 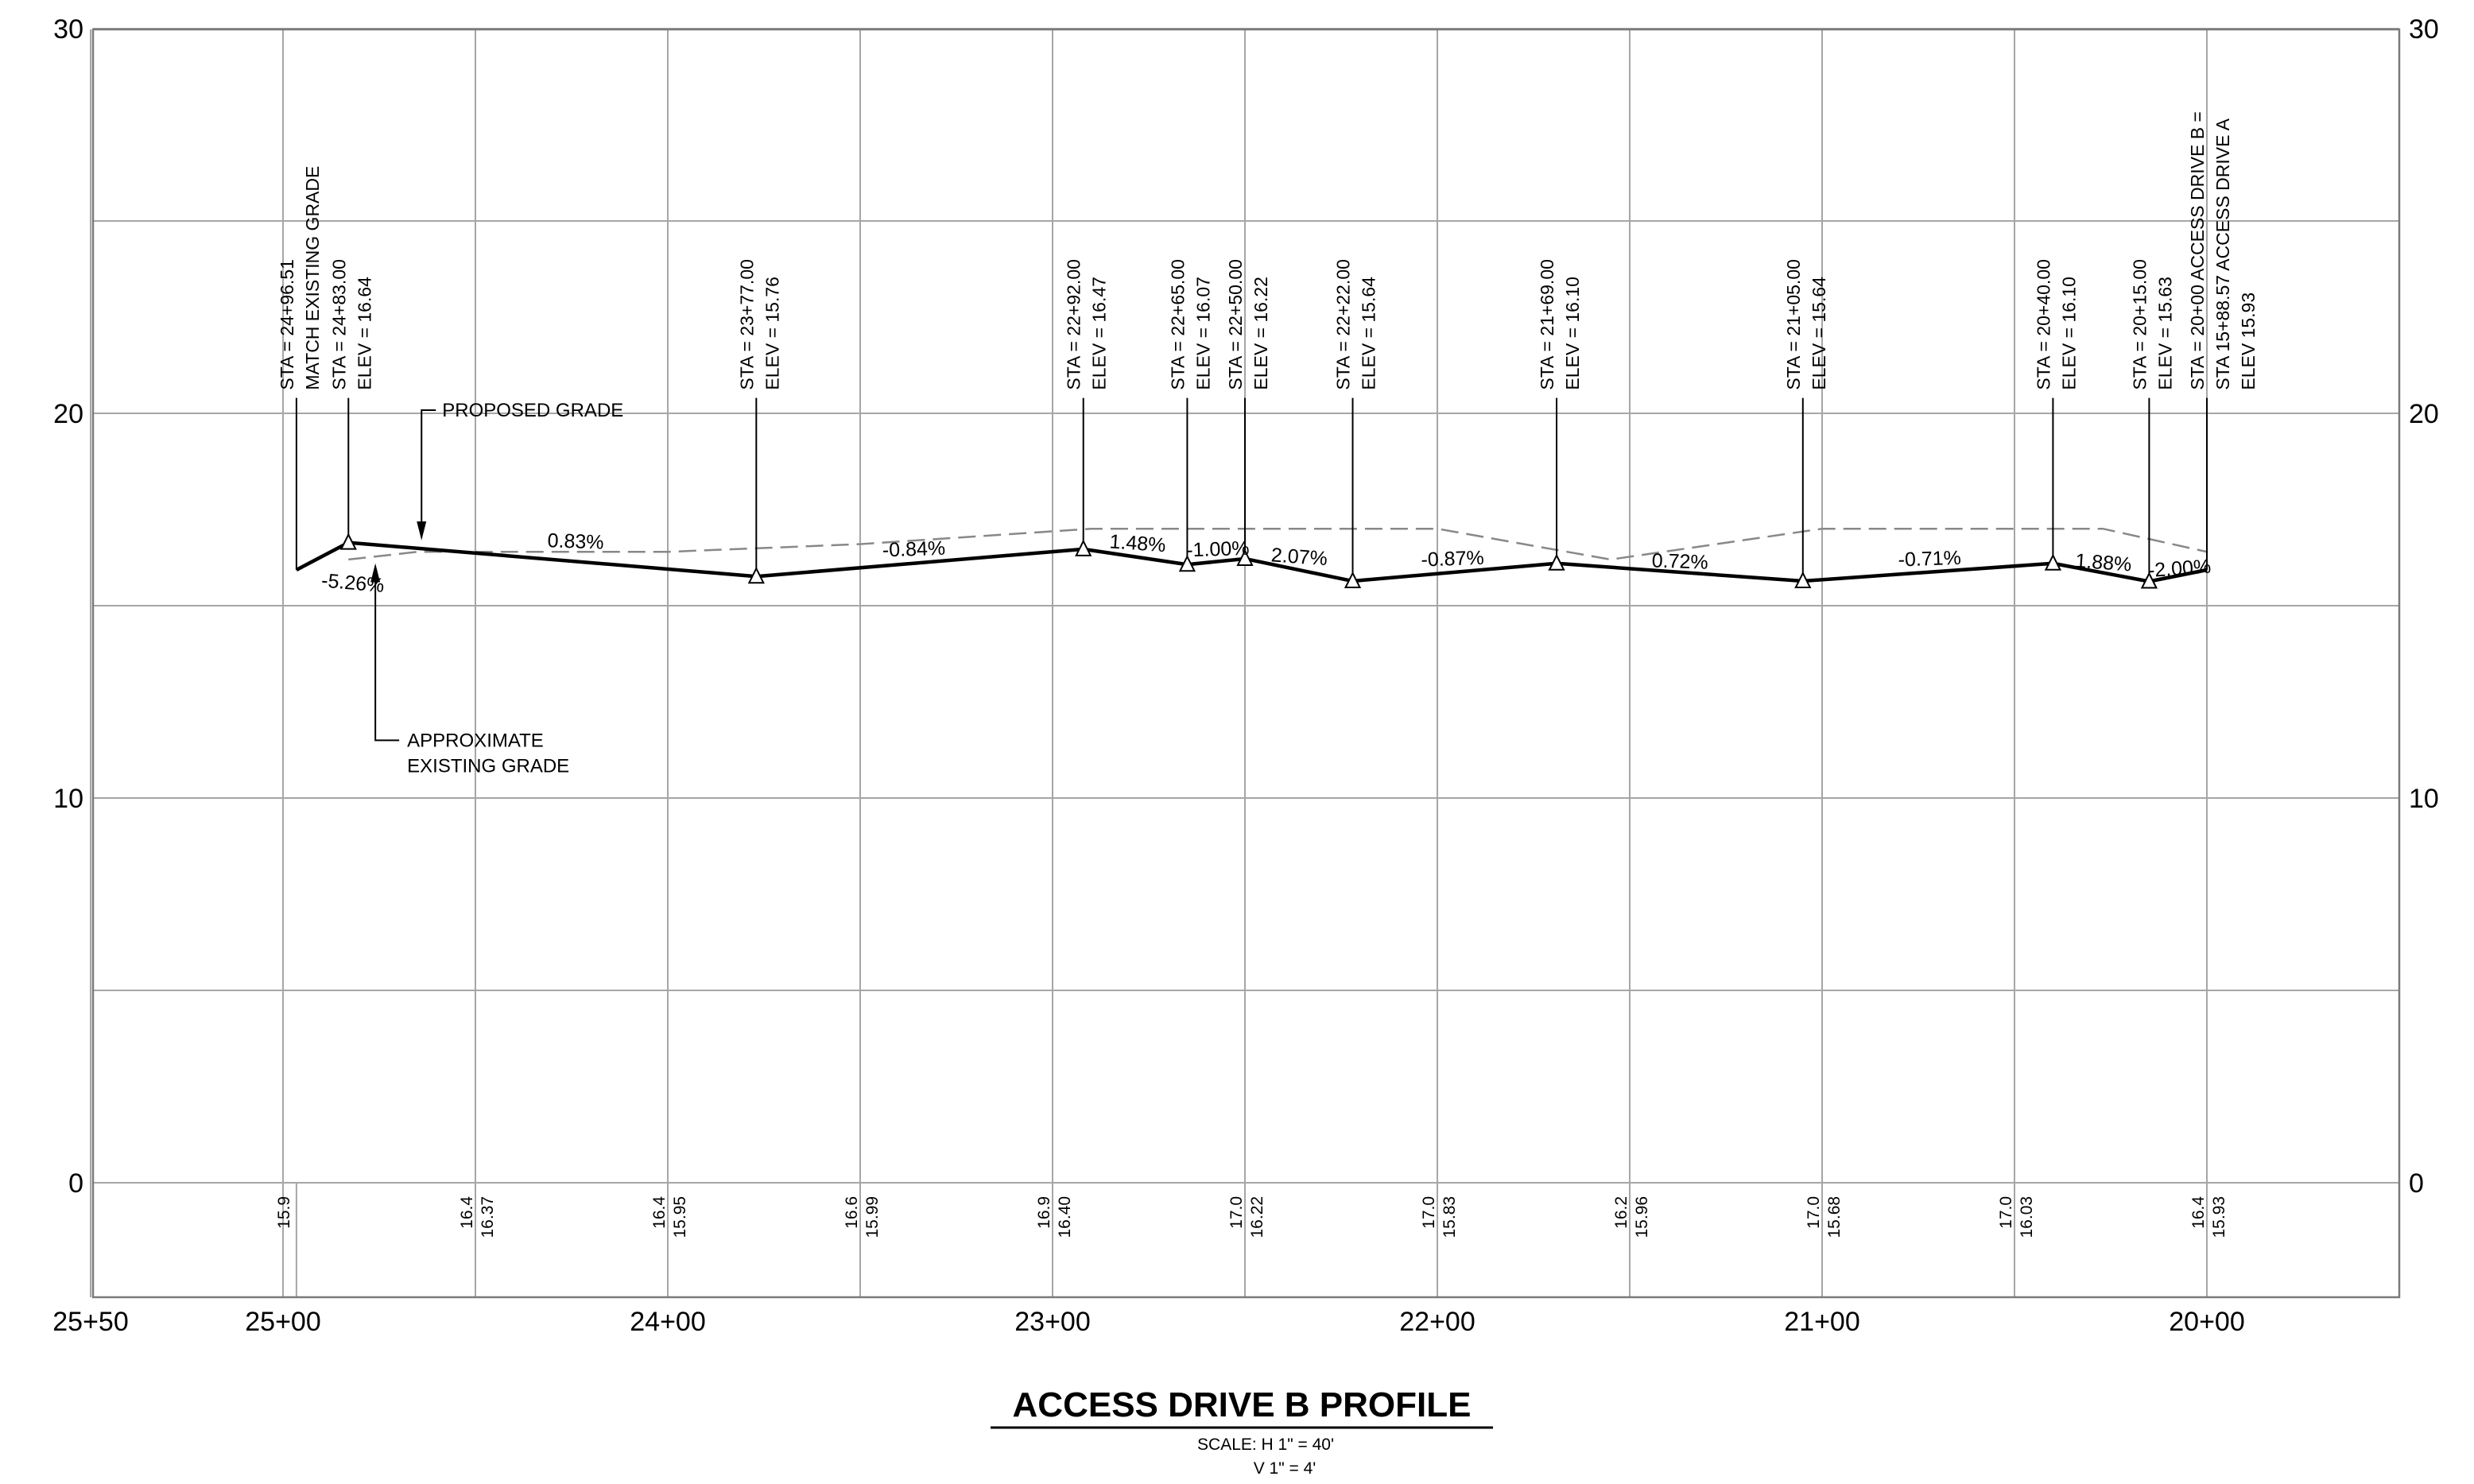 I want to click on proposed-grade-leader, so click(x=429, y=471).